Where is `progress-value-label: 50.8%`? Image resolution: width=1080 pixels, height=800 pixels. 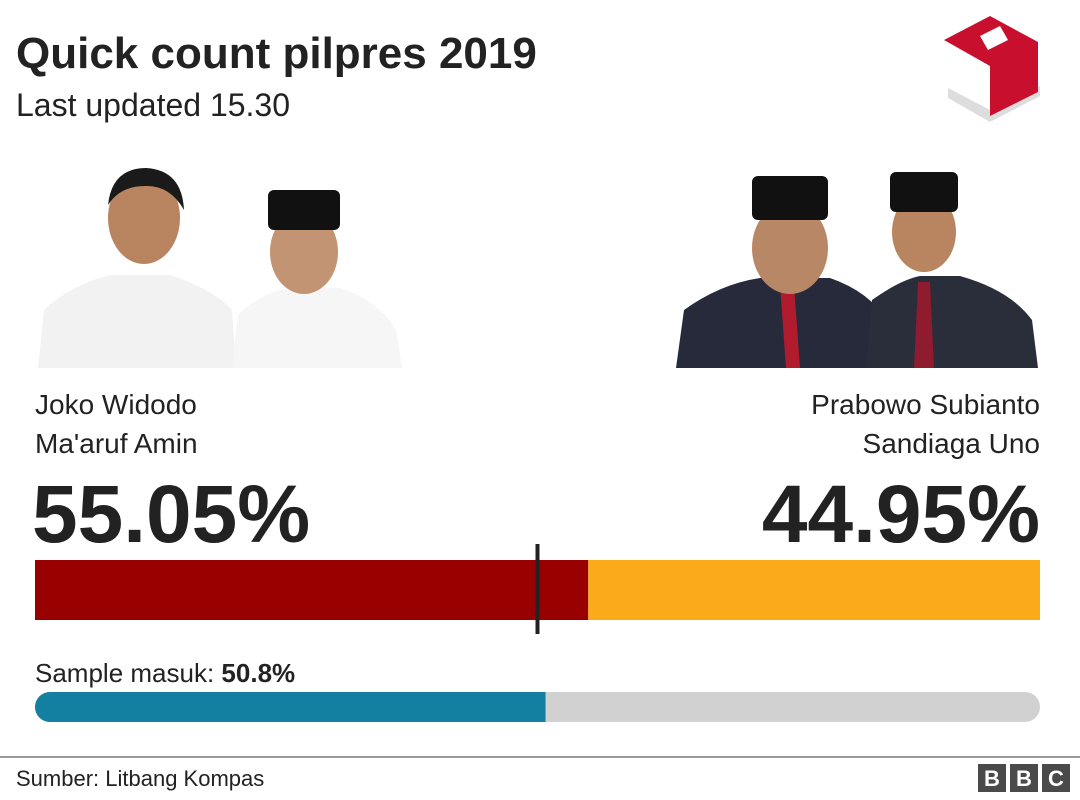
progress-value-label: 50.8% is located at coordinates (258, 673).